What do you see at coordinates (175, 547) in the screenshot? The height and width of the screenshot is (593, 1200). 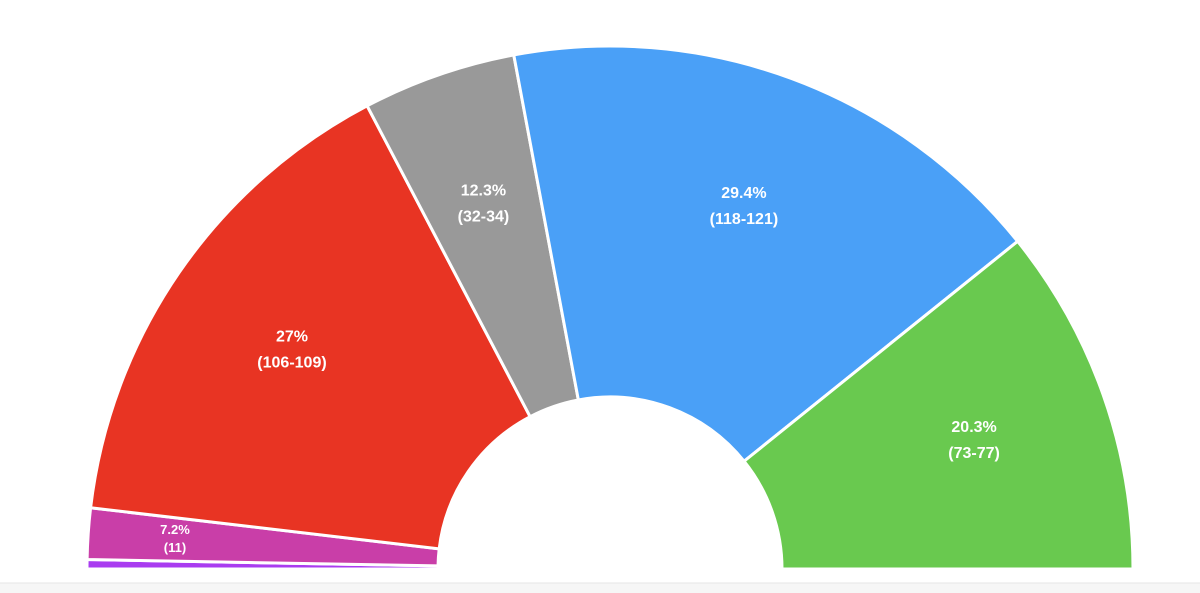 I see `seat-label: (11)` at bounding box center [175, 547].